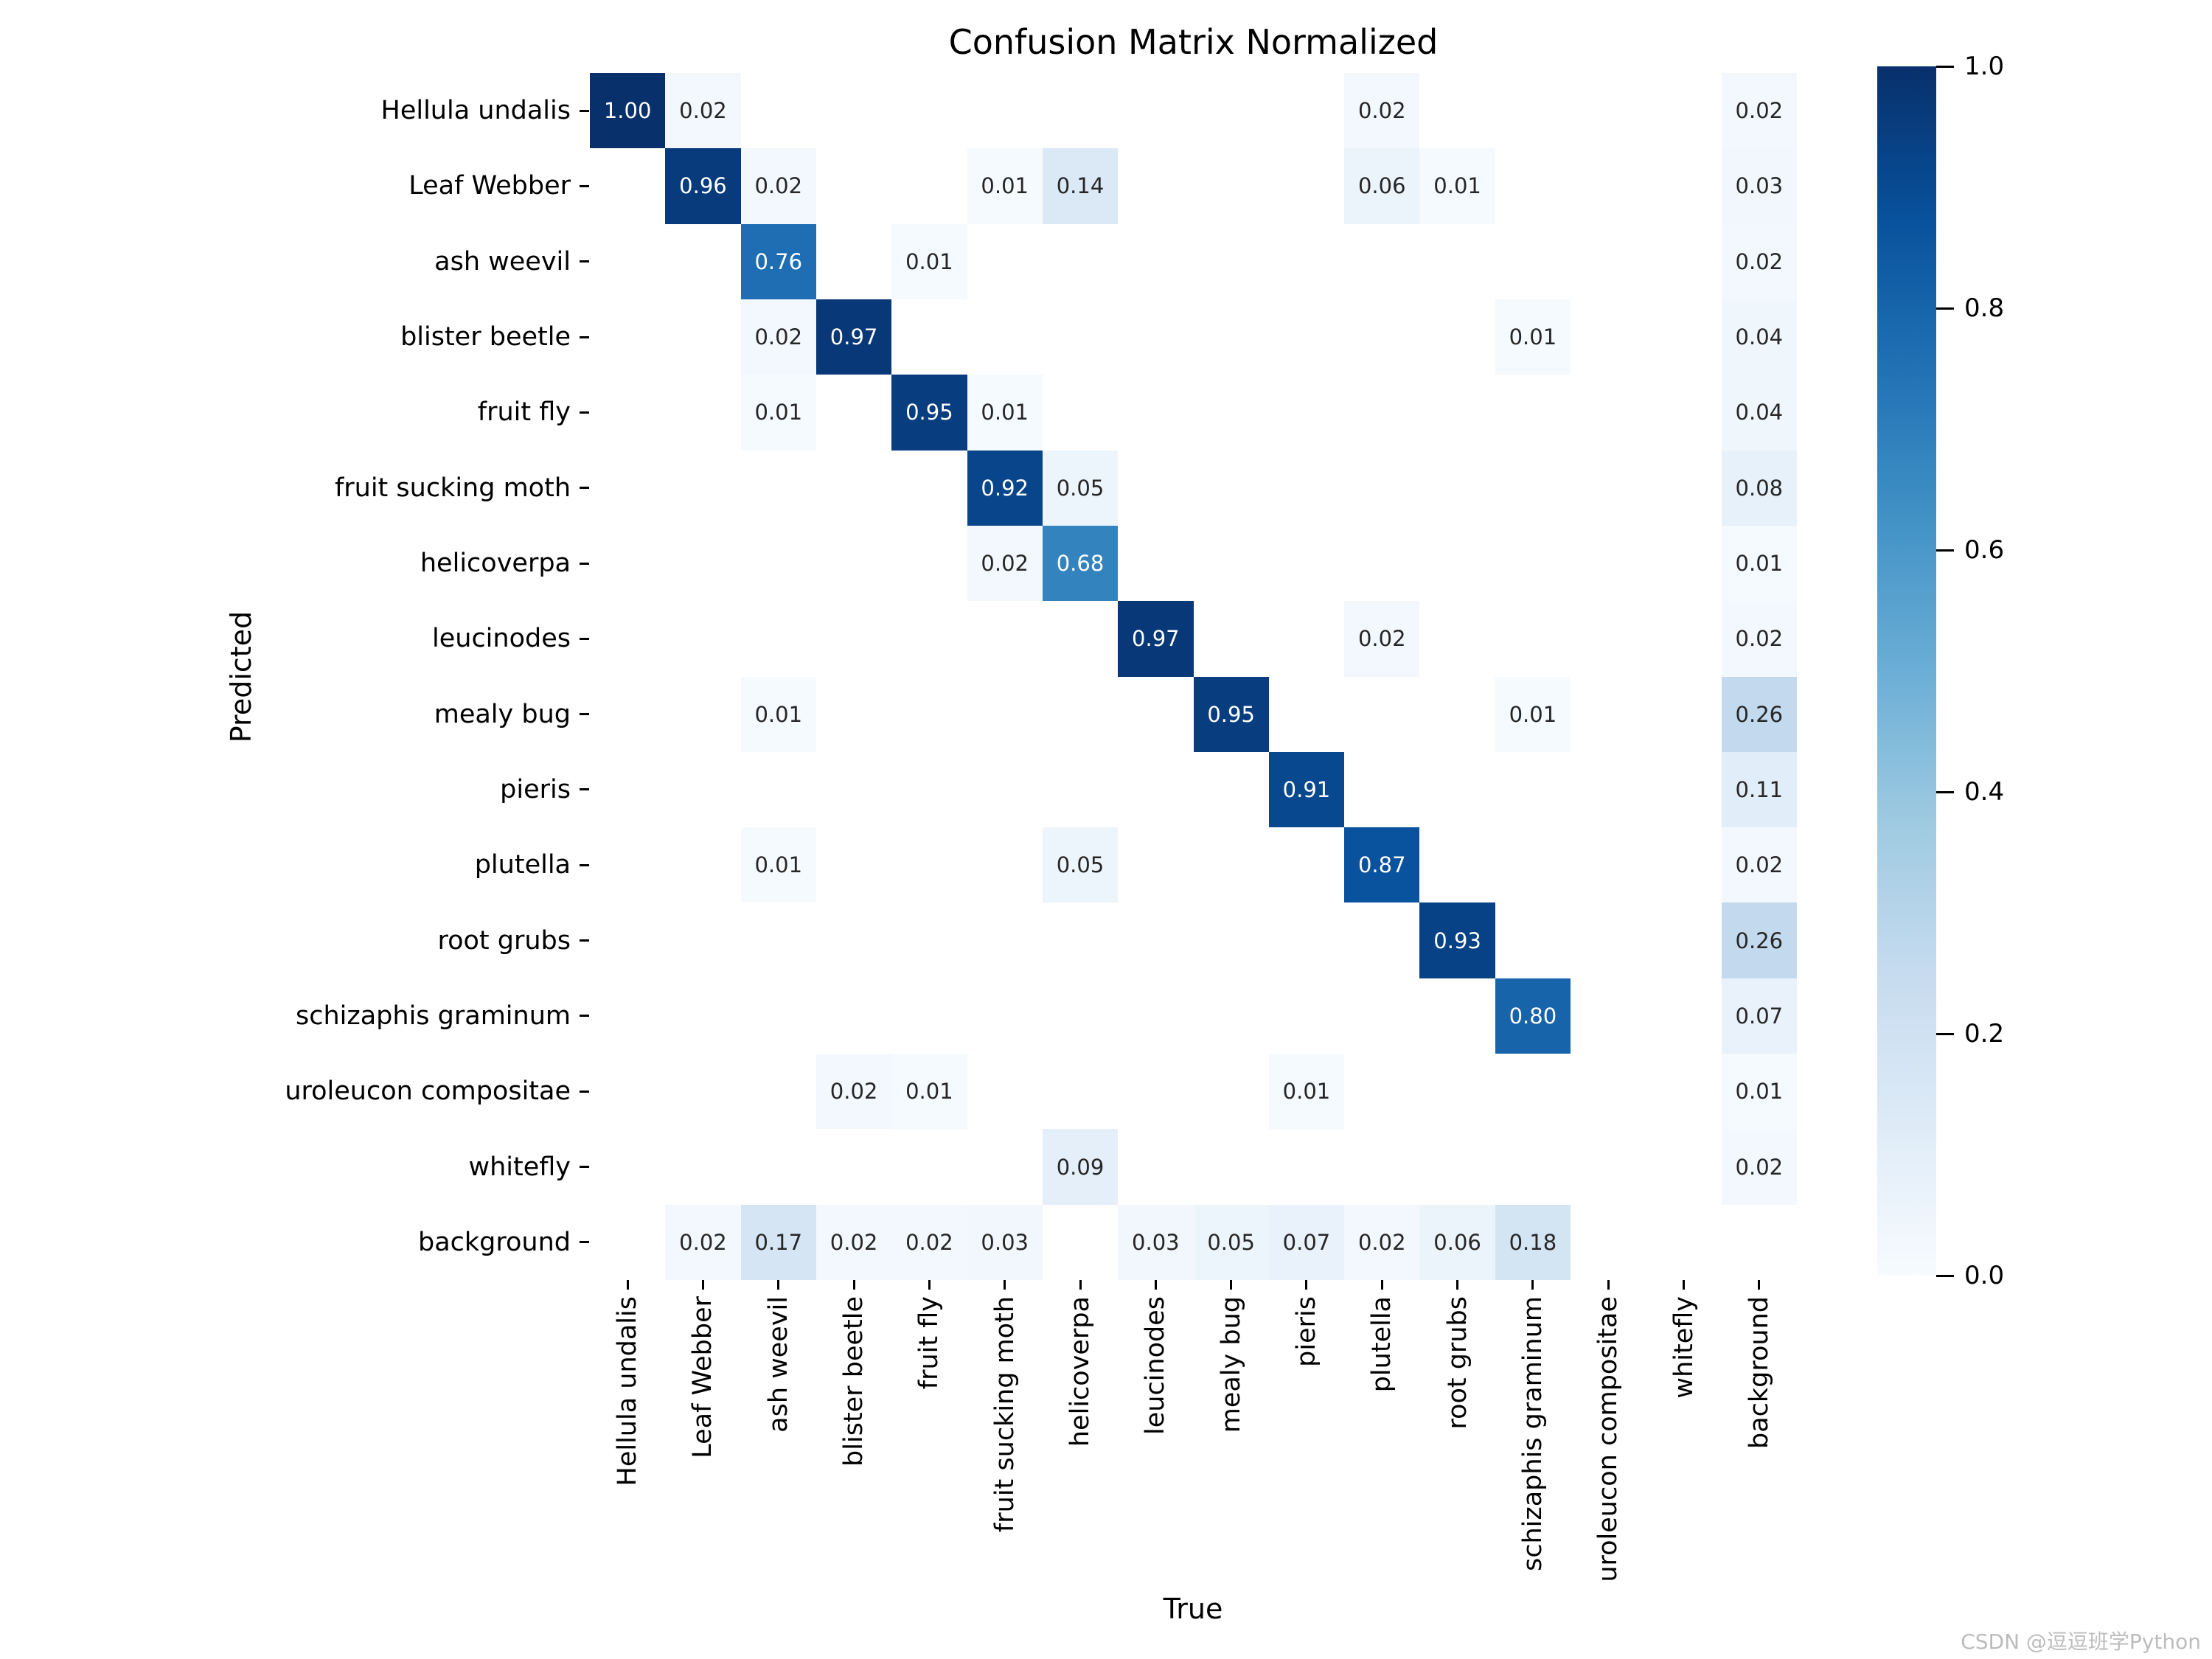 This screenshot has width=2212, height=1659. Describe the element at coordinates (1608, 1439) in the screenshot. I see `col-label: uroleucon compositae` at that location.